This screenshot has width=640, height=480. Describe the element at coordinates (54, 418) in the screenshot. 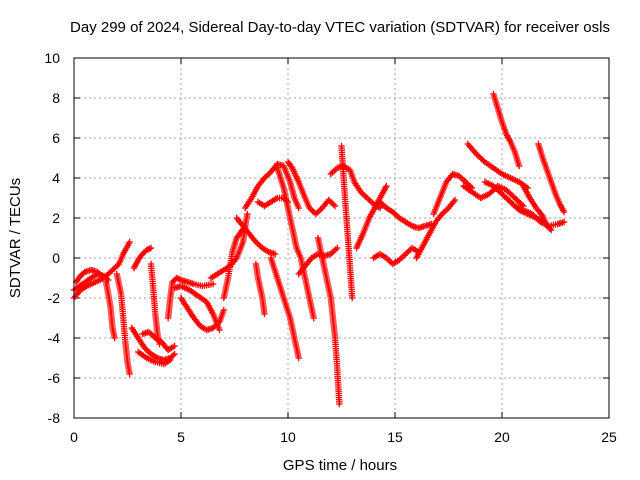

I see `y-tick-label: -8` at that location.